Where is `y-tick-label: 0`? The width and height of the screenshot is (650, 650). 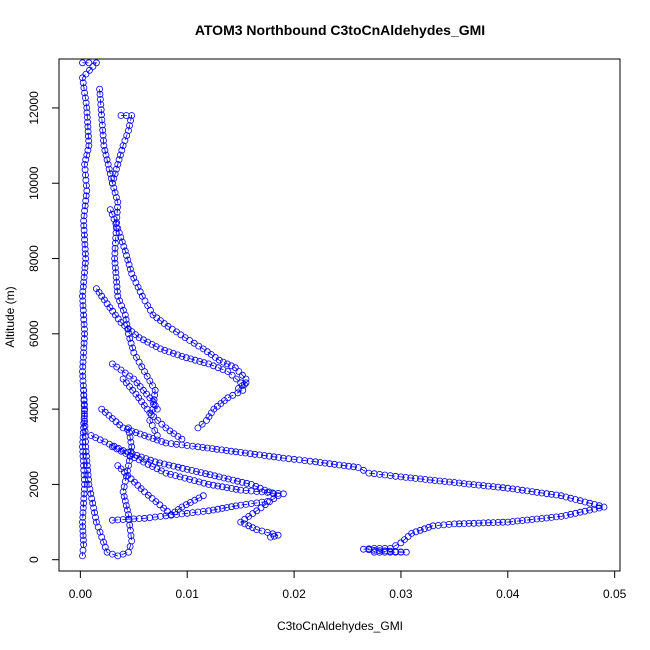 y-tick-label: 0 is located at coordinates (34, 559).